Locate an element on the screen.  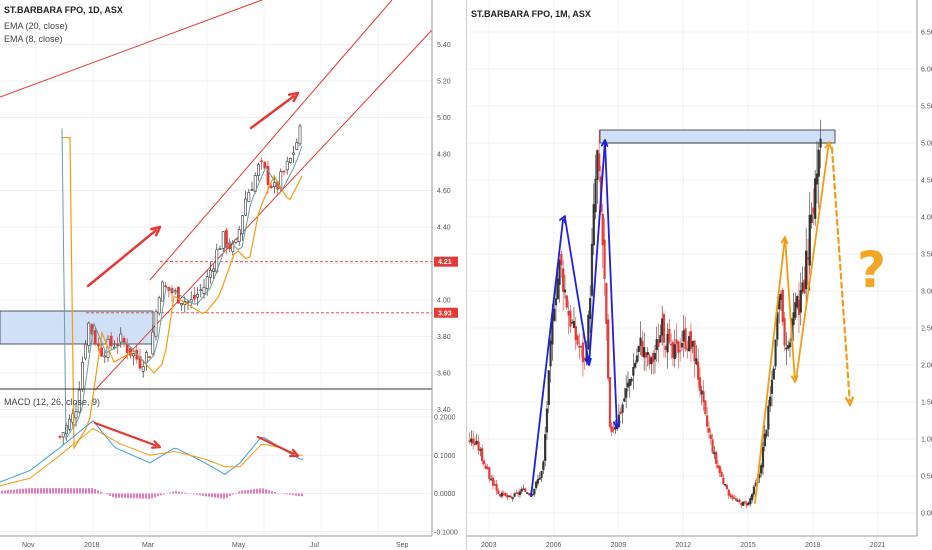
price-axis-label: 4.00 is located at coordinates (444, 301).